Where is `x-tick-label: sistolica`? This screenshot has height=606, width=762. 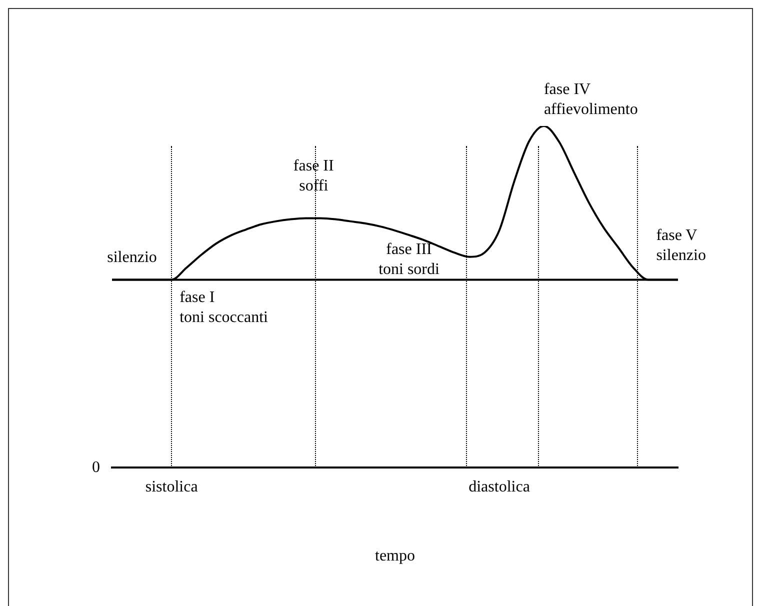
x-tick-label: sistolica is located at coordinates (171, 487).